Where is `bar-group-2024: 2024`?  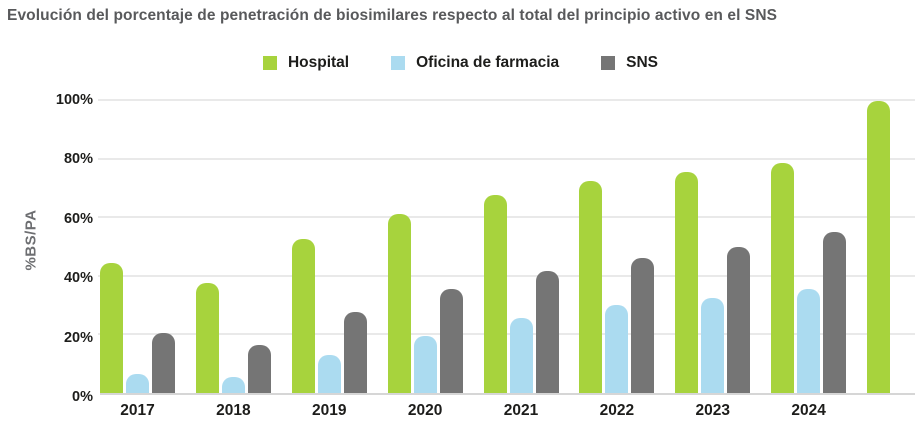
bar-group-2024: 2024 is located at coordinates (809, 259).